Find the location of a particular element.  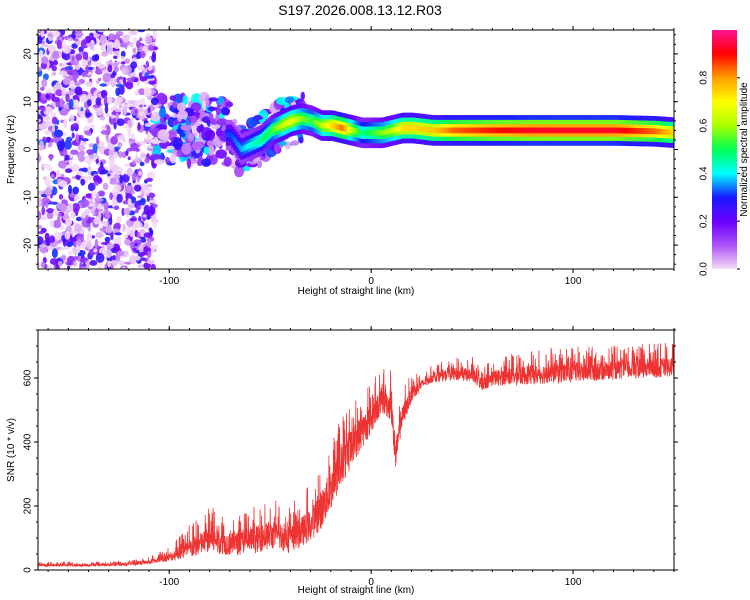

x-tick-label: 100 is located at coordinates (573, 281).